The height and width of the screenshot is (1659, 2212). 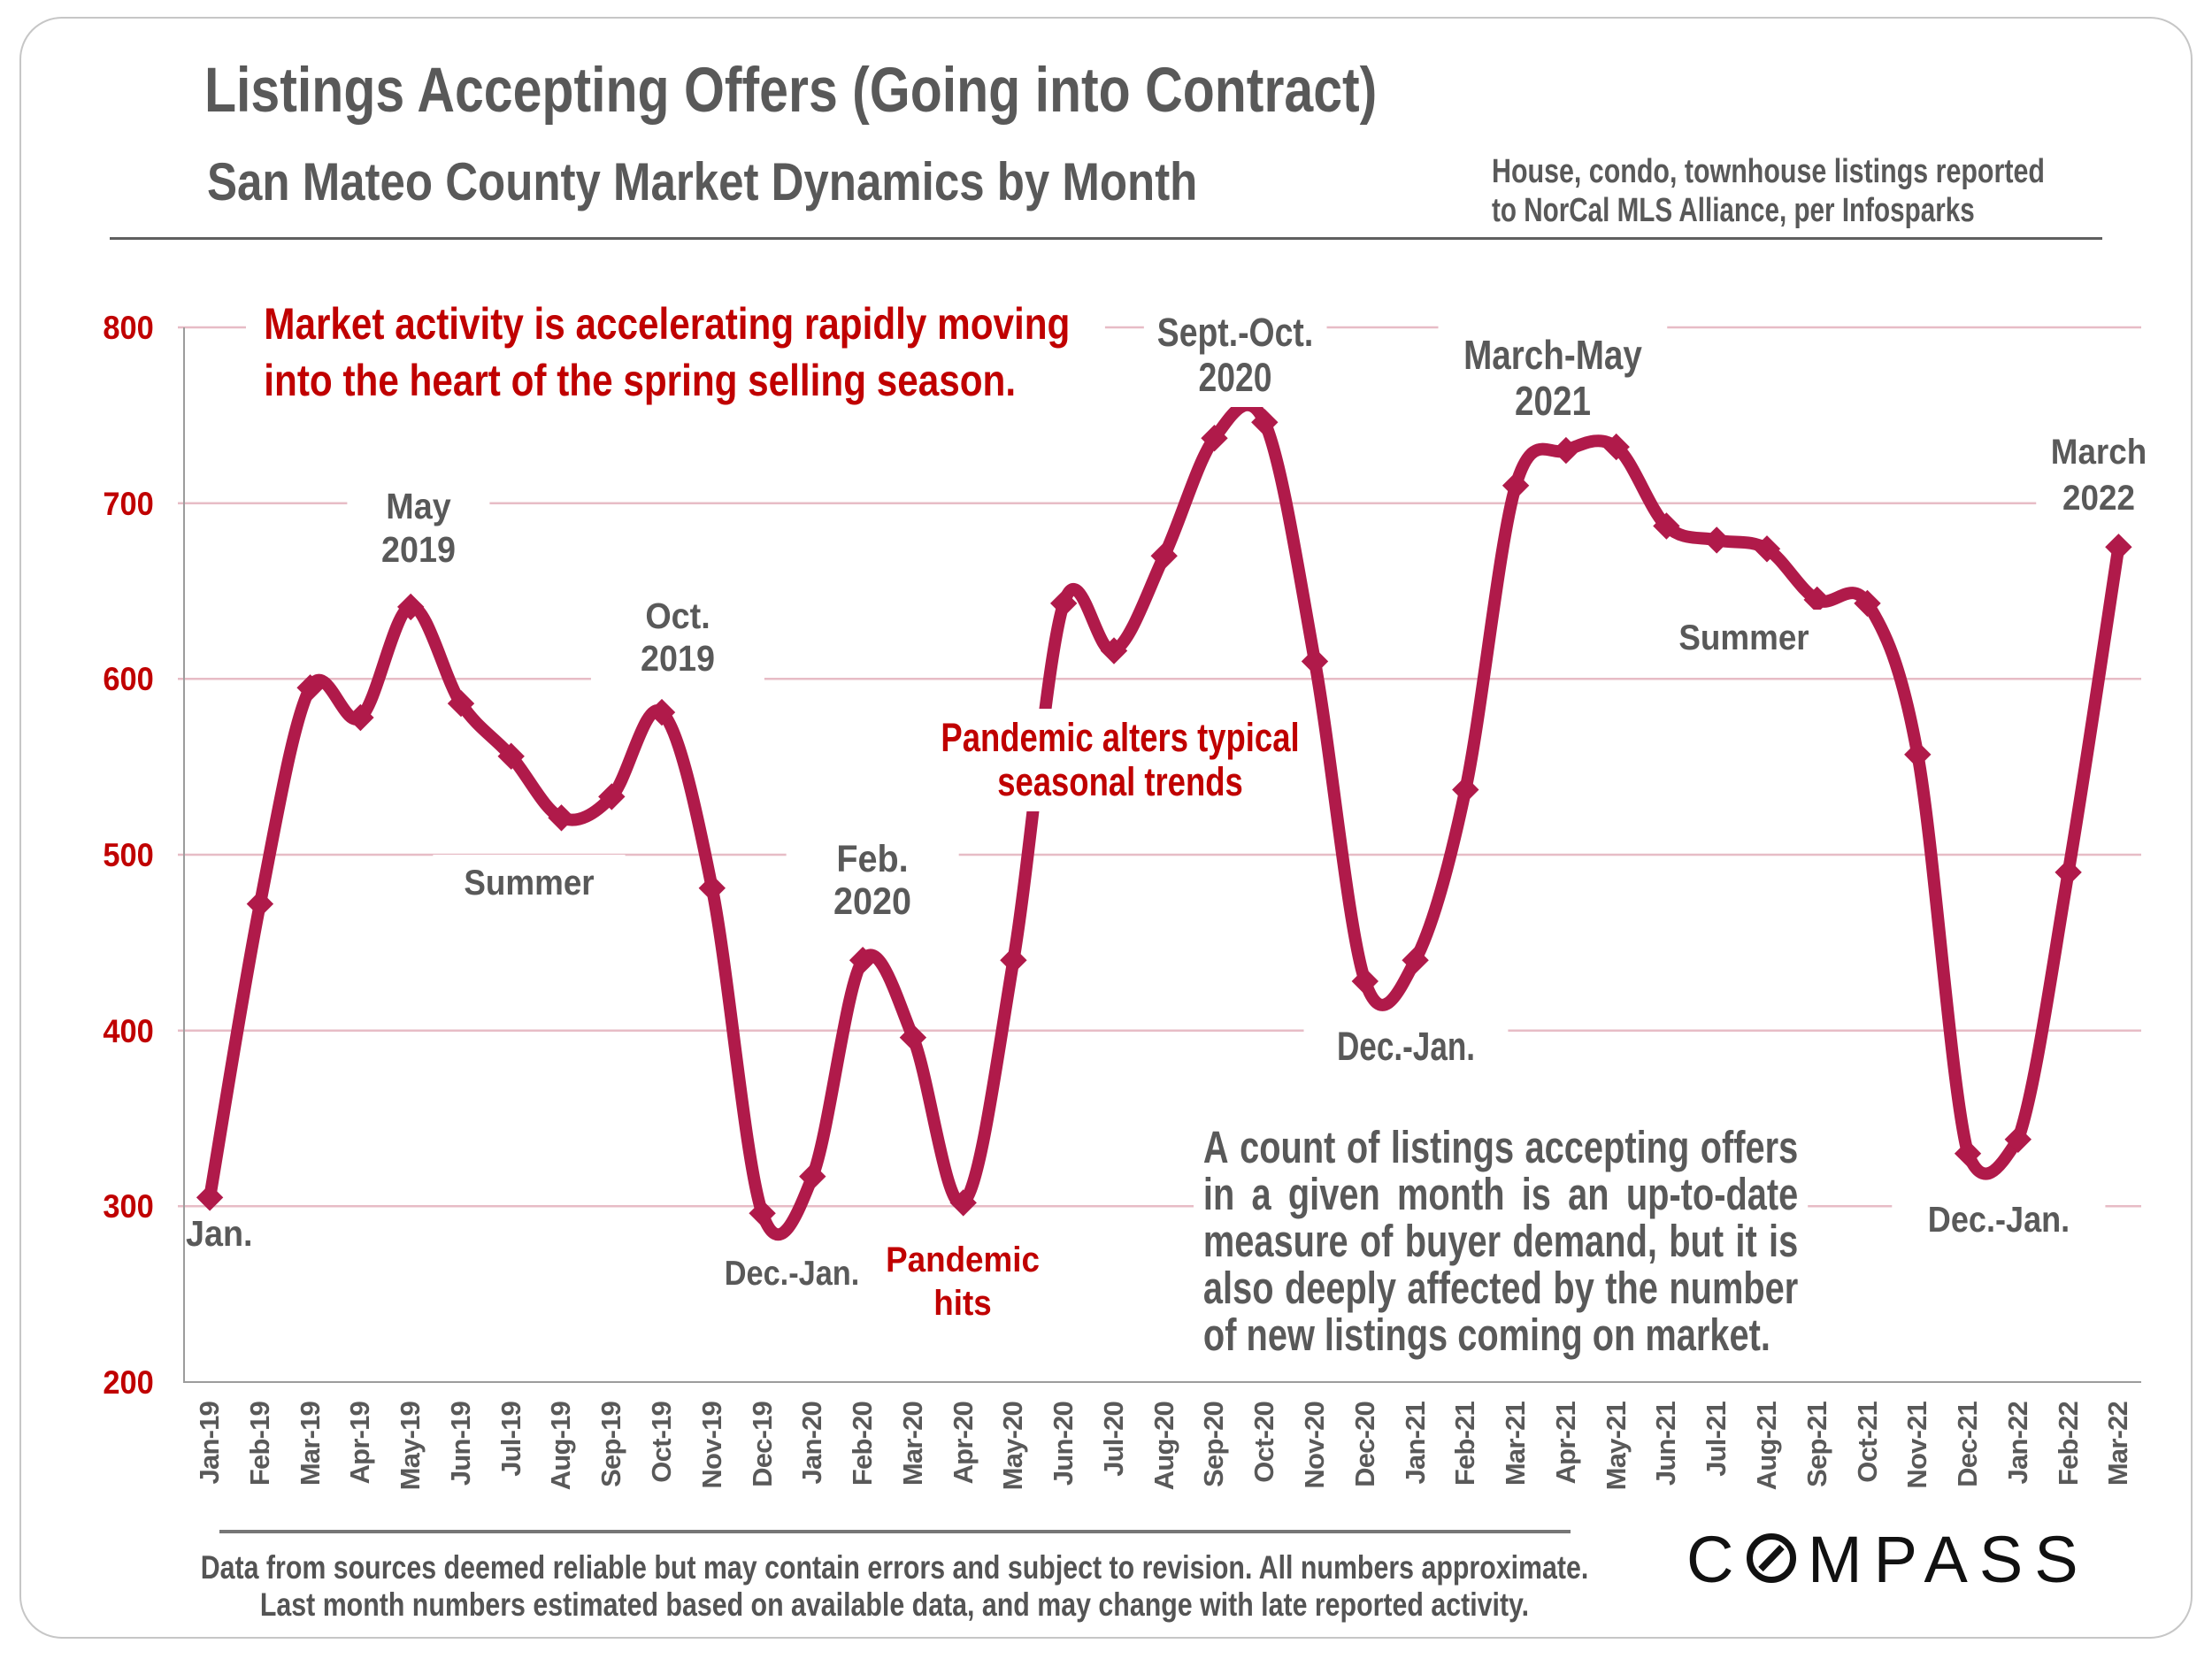 I want to click on svg-text: C, so click(x=1716, y=1561).